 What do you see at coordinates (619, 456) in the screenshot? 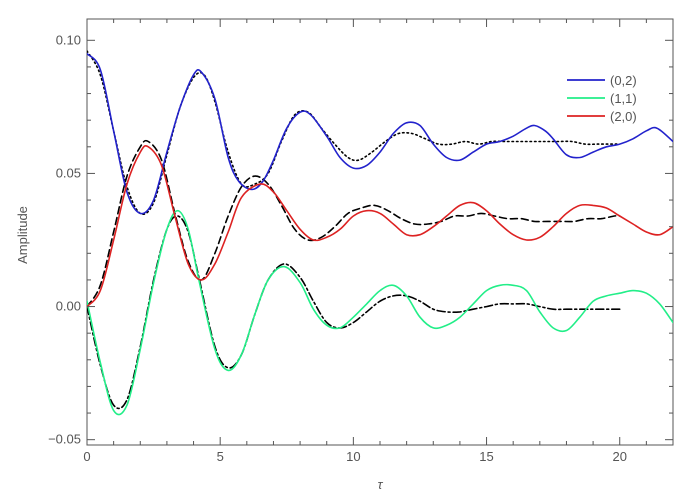
I see `x-tick-label: 20` at bounding box center [619, 456].